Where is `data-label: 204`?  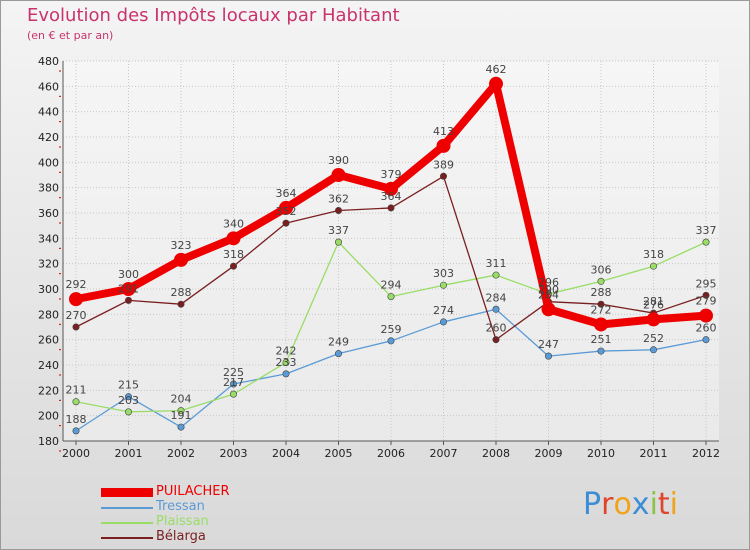 data-label: 204 is located at coordinates (181, 399).